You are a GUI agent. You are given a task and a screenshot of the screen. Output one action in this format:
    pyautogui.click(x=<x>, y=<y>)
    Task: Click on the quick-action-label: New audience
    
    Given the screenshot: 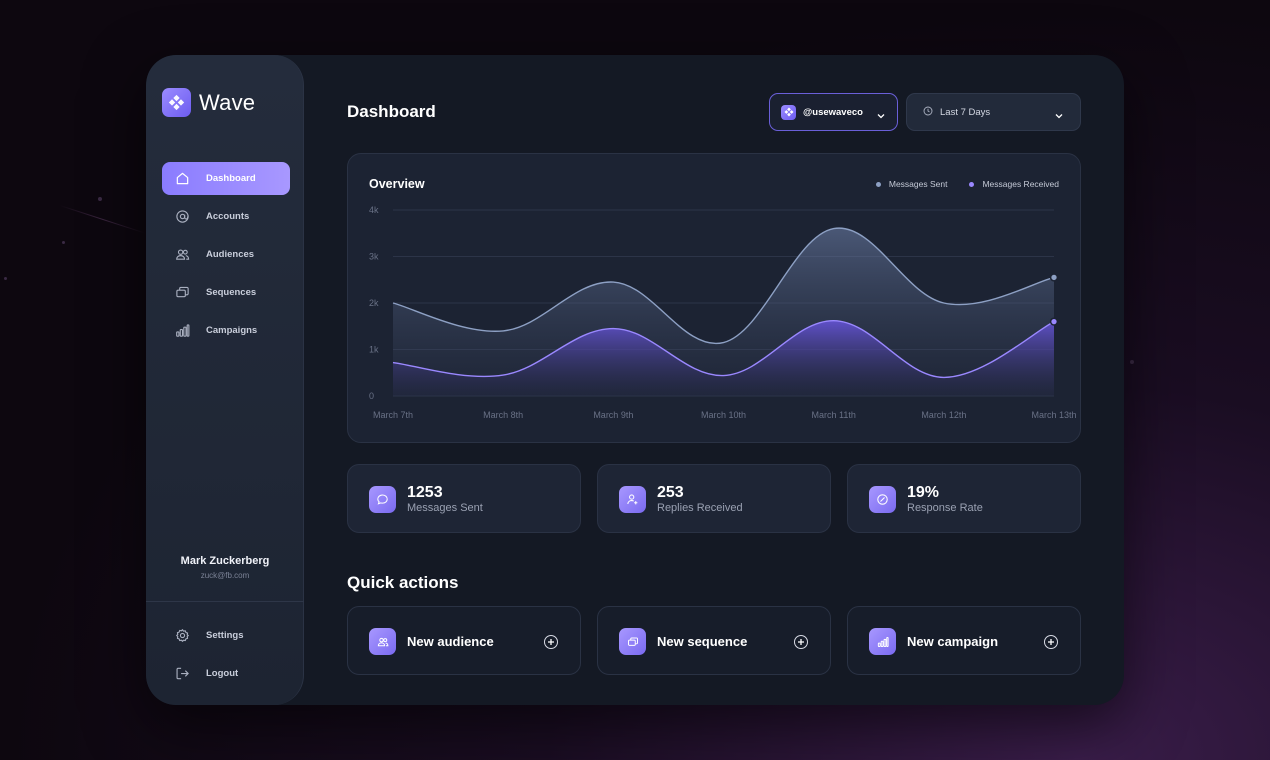 What is the action you would take?
    pyautogui.click(x=450, y=641)
    